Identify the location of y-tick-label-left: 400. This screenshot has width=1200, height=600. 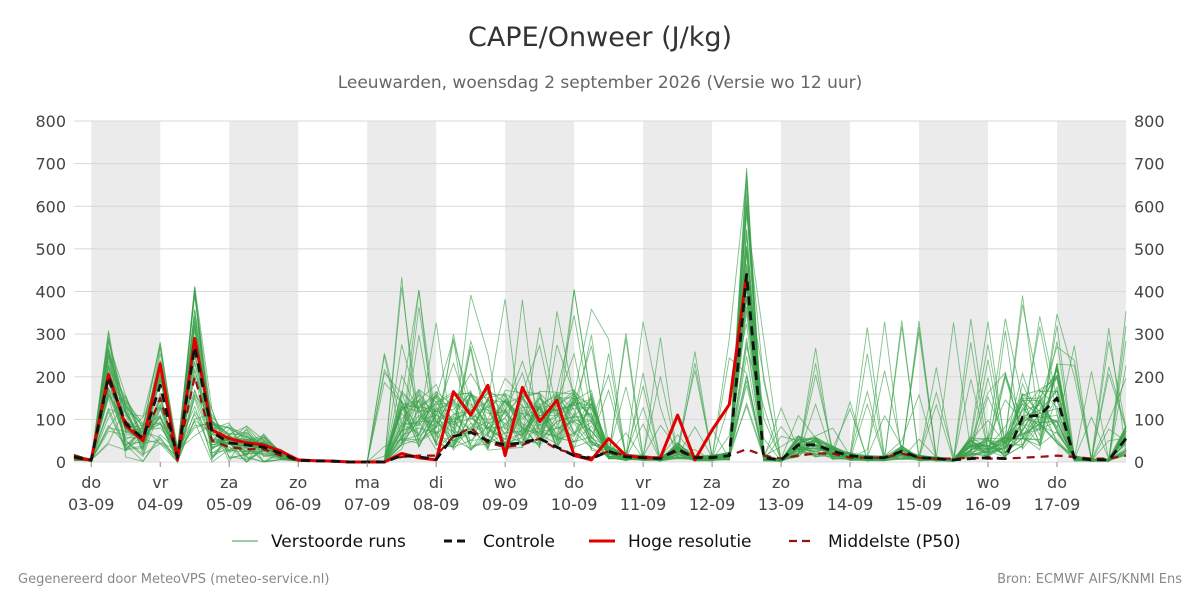
(50, 292).